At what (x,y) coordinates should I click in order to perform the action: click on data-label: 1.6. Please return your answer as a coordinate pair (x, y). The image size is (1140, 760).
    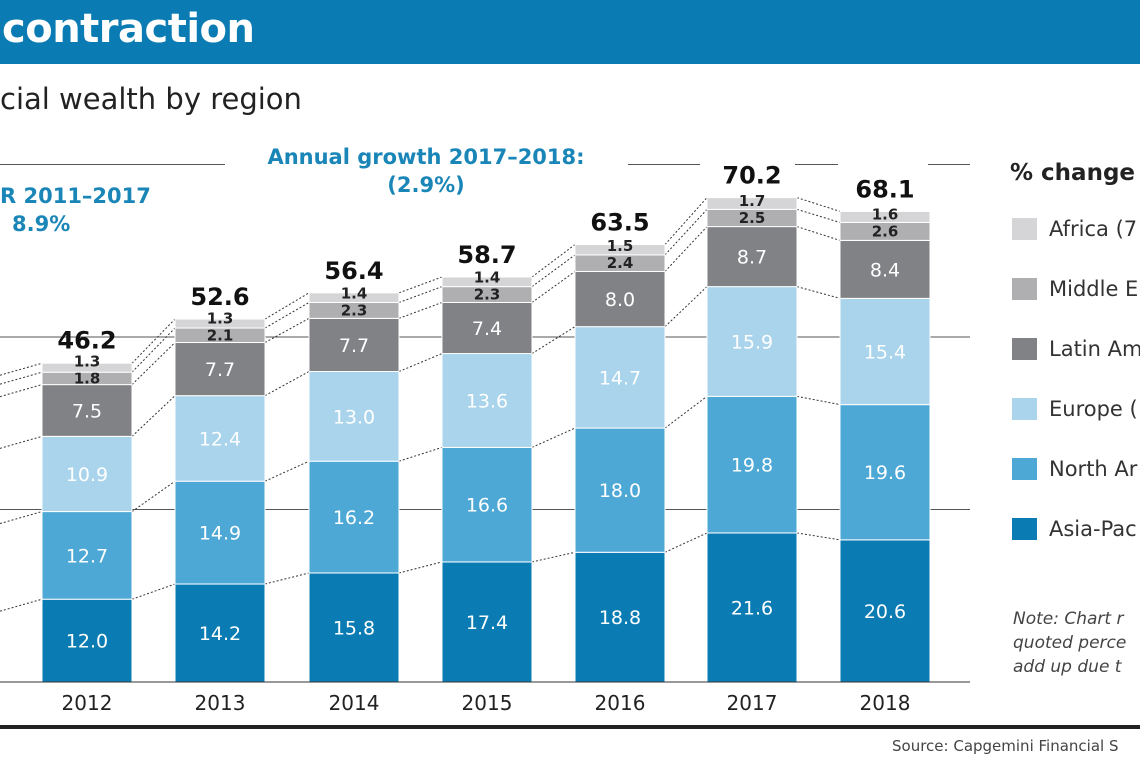
    Looking at the image, I should click on (885, 214).